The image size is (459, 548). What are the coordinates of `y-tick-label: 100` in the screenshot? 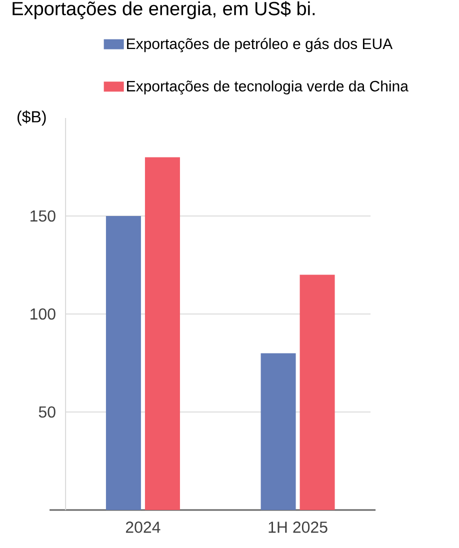 It's located at (43, 314).